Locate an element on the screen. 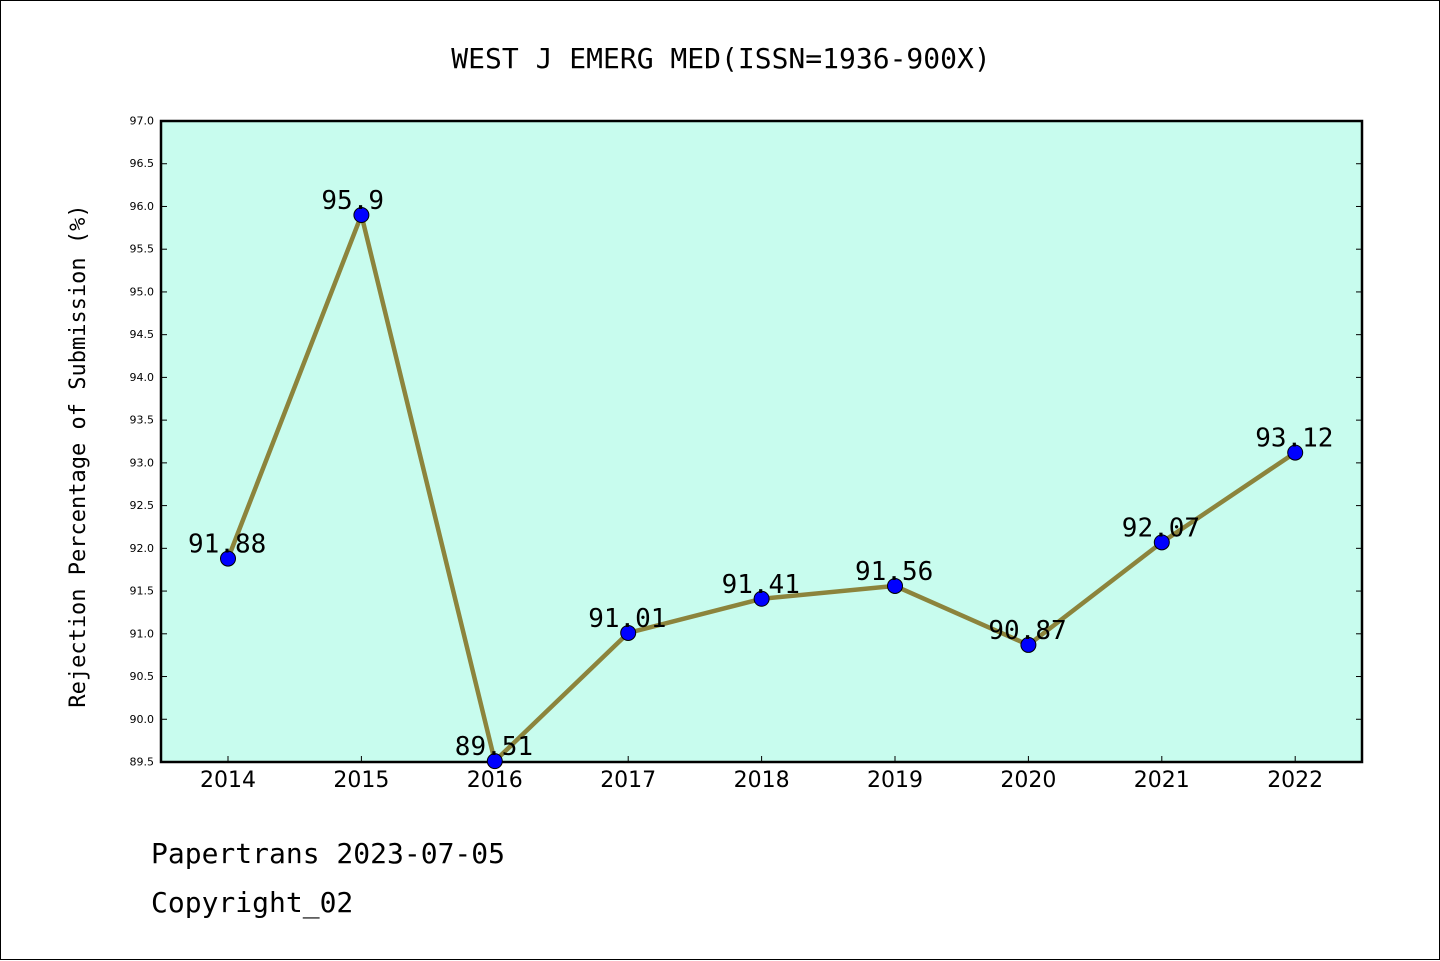  y-tick-label: 94.5 is located at coordinates (142, 334).